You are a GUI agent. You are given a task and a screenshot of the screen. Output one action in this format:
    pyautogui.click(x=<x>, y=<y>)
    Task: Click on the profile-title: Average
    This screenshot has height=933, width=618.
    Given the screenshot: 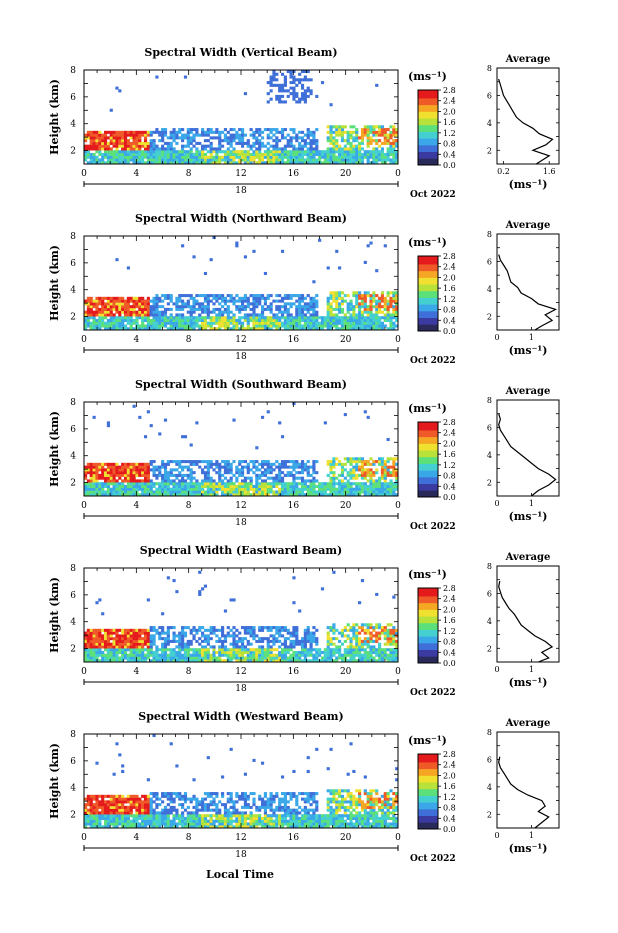 What is the action you would take?
    pyautogui.click(x=528, y=225)
    